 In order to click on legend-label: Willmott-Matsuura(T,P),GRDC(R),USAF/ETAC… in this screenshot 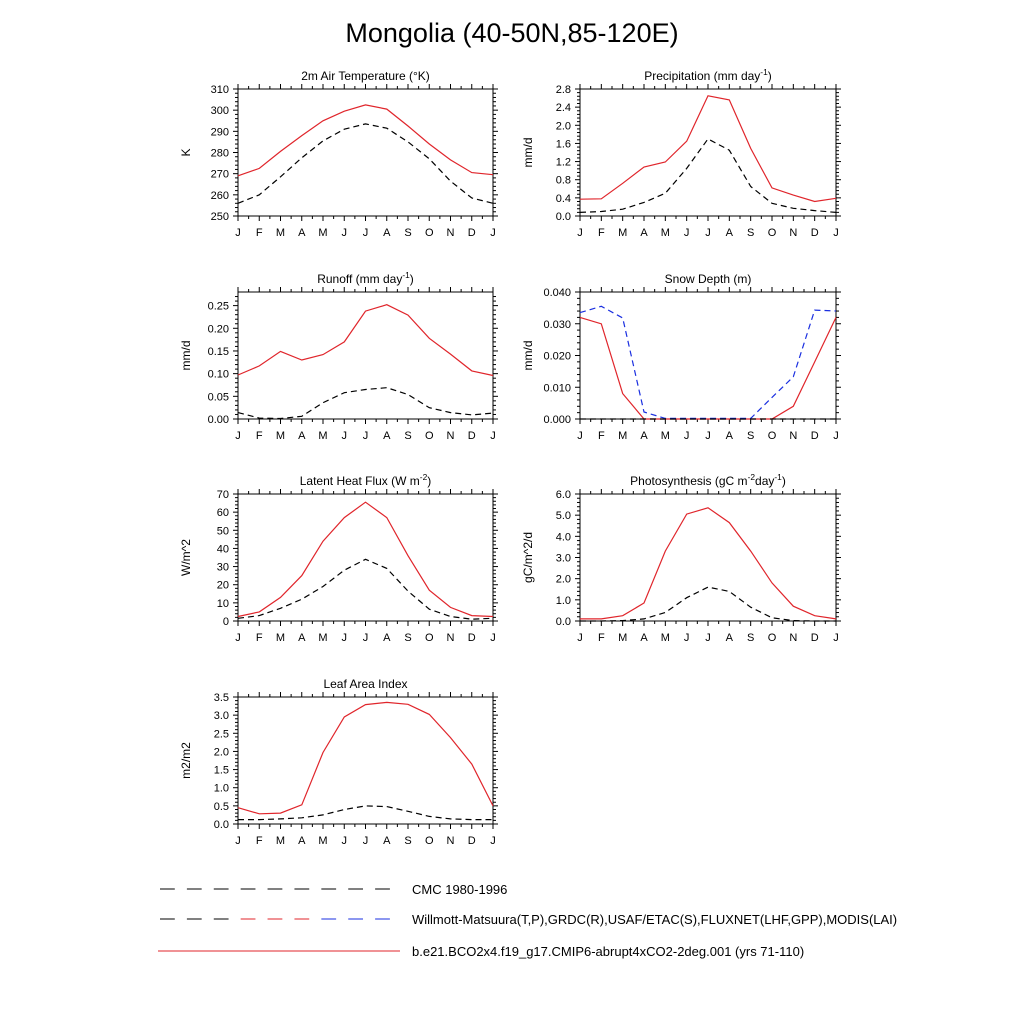, I will do `click(654, 919)`.